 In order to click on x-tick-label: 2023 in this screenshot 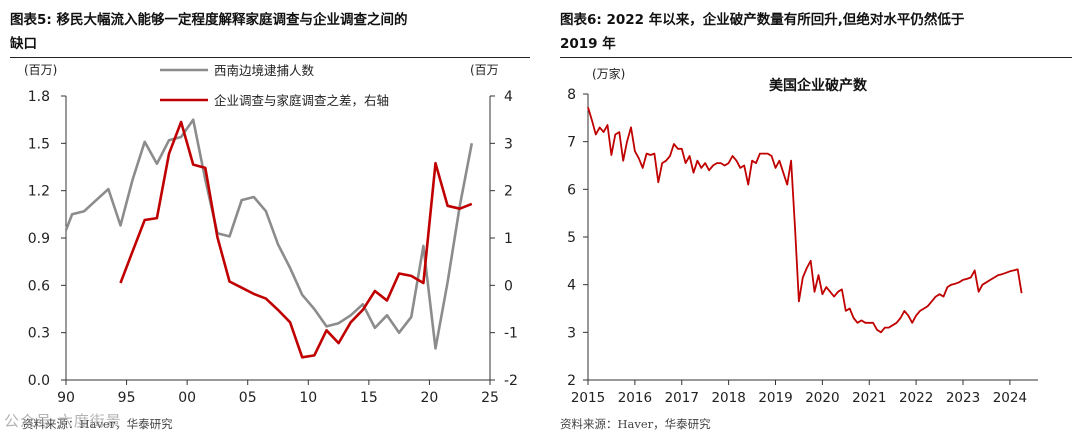, I will do `click(963, 398)`.